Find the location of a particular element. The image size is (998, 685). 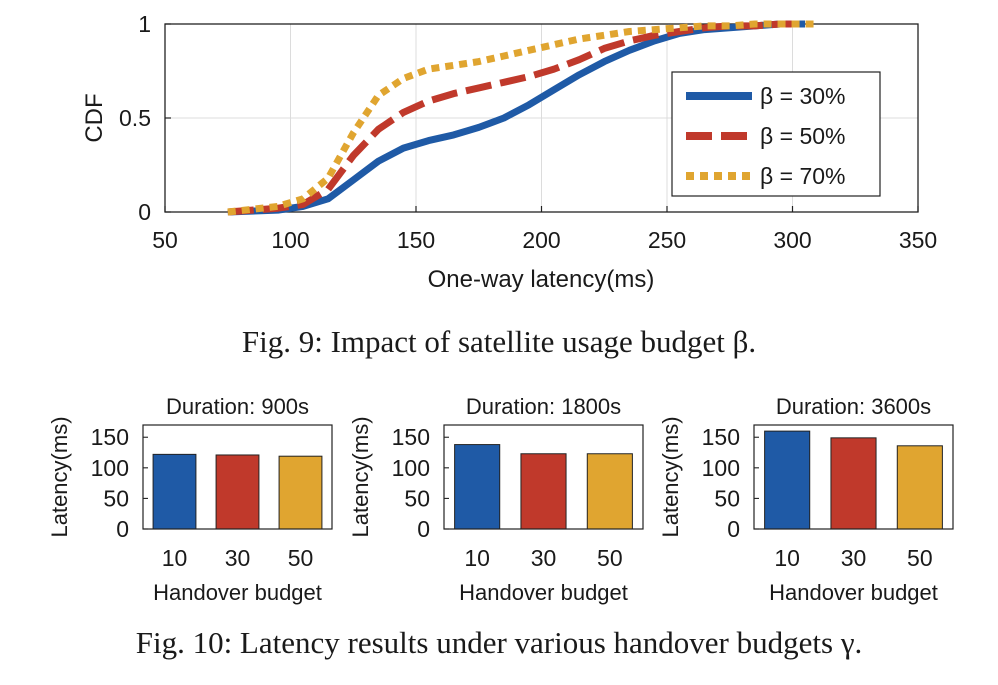

legend: β = 30% β = 50% β = 70% is located at coordinates (776, 134).